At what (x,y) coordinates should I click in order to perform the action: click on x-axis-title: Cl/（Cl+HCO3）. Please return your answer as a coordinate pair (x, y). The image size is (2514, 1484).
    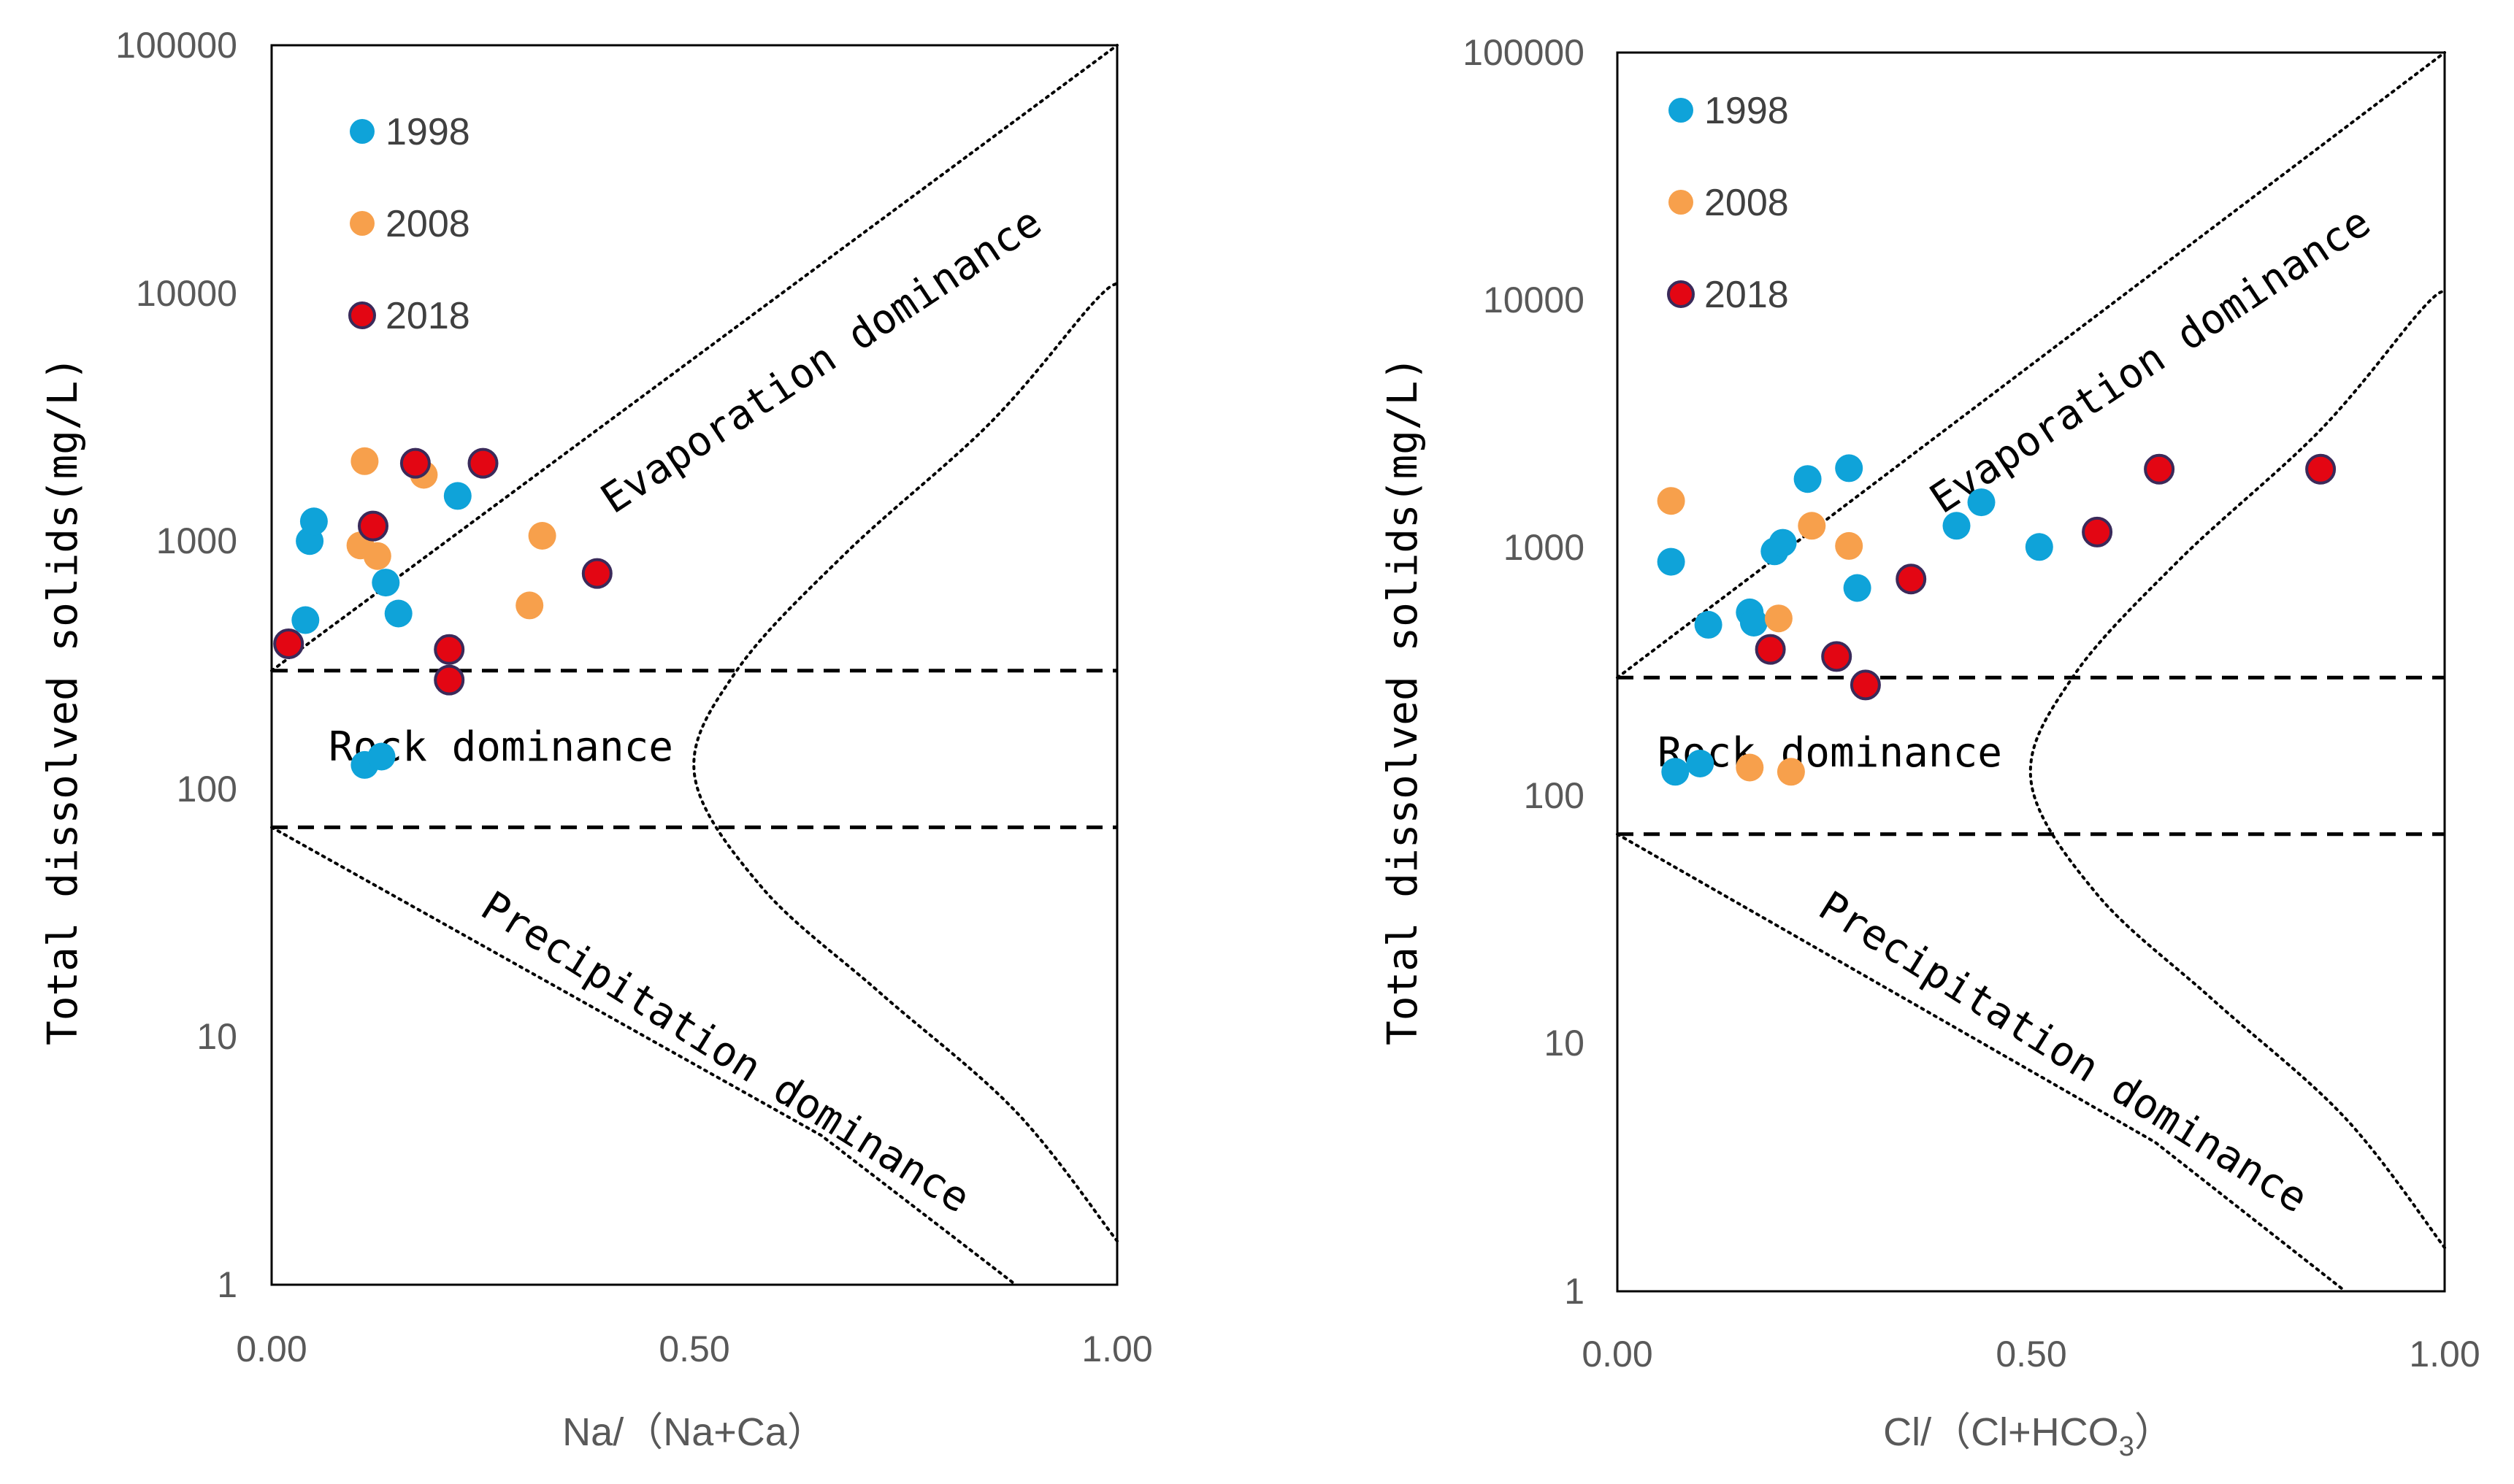
    Looking at the image, I should click on (2028, 1436).